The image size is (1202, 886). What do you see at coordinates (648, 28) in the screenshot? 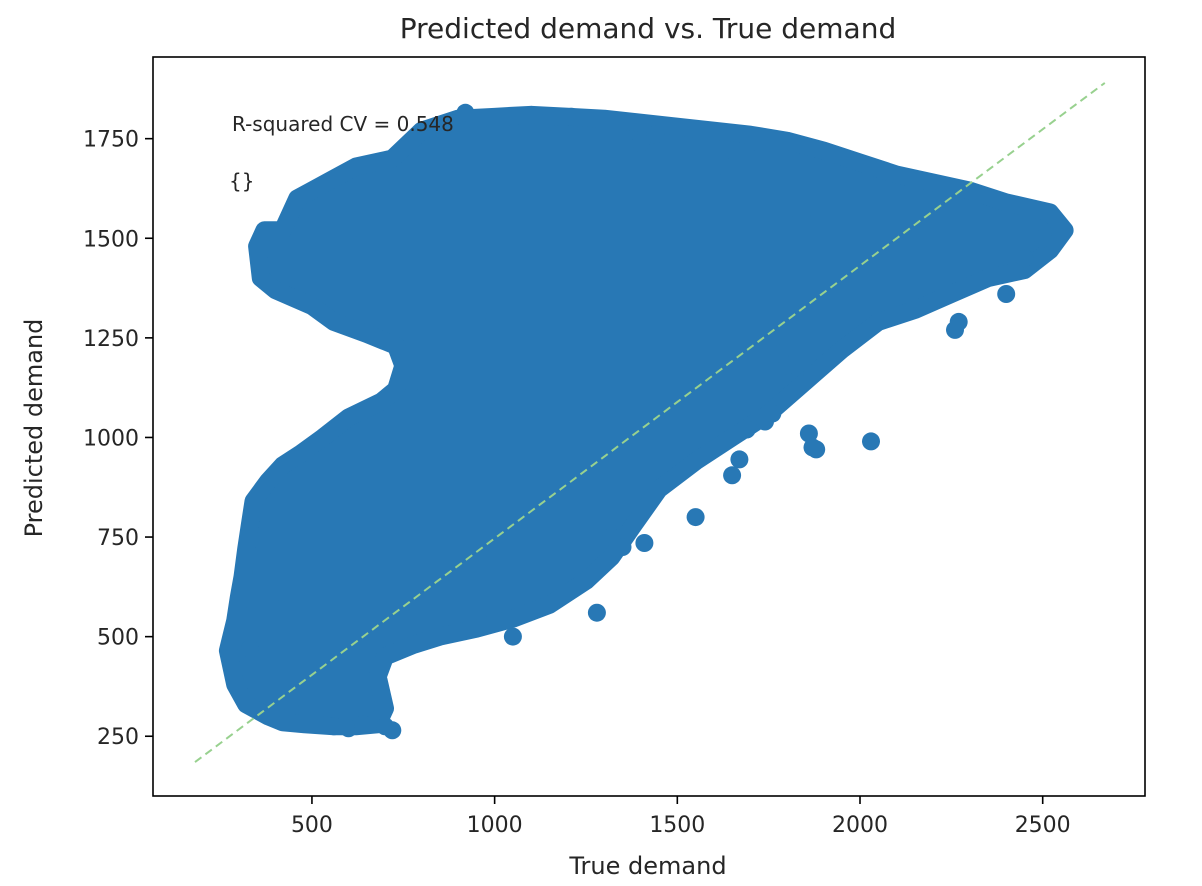
I see `chart-title: Predicted demand vs. True demand` at bounding box center [648, 28].